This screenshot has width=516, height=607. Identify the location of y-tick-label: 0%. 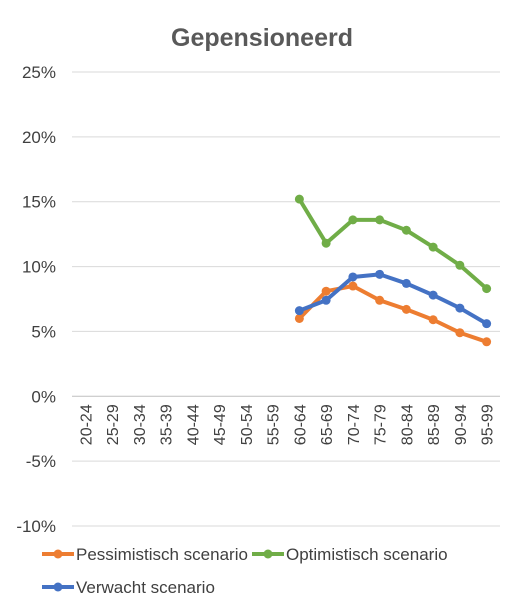
(43, 396).